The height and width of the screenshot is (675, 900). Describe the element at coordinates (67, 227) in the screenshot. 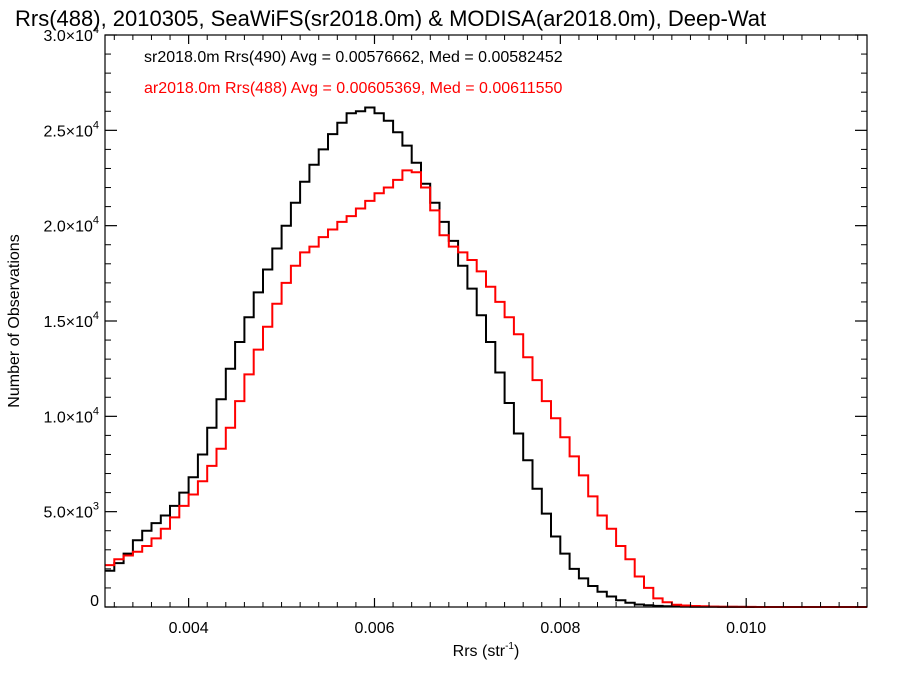

I see `y-tick-mantissa: 2.0×10` at that location.